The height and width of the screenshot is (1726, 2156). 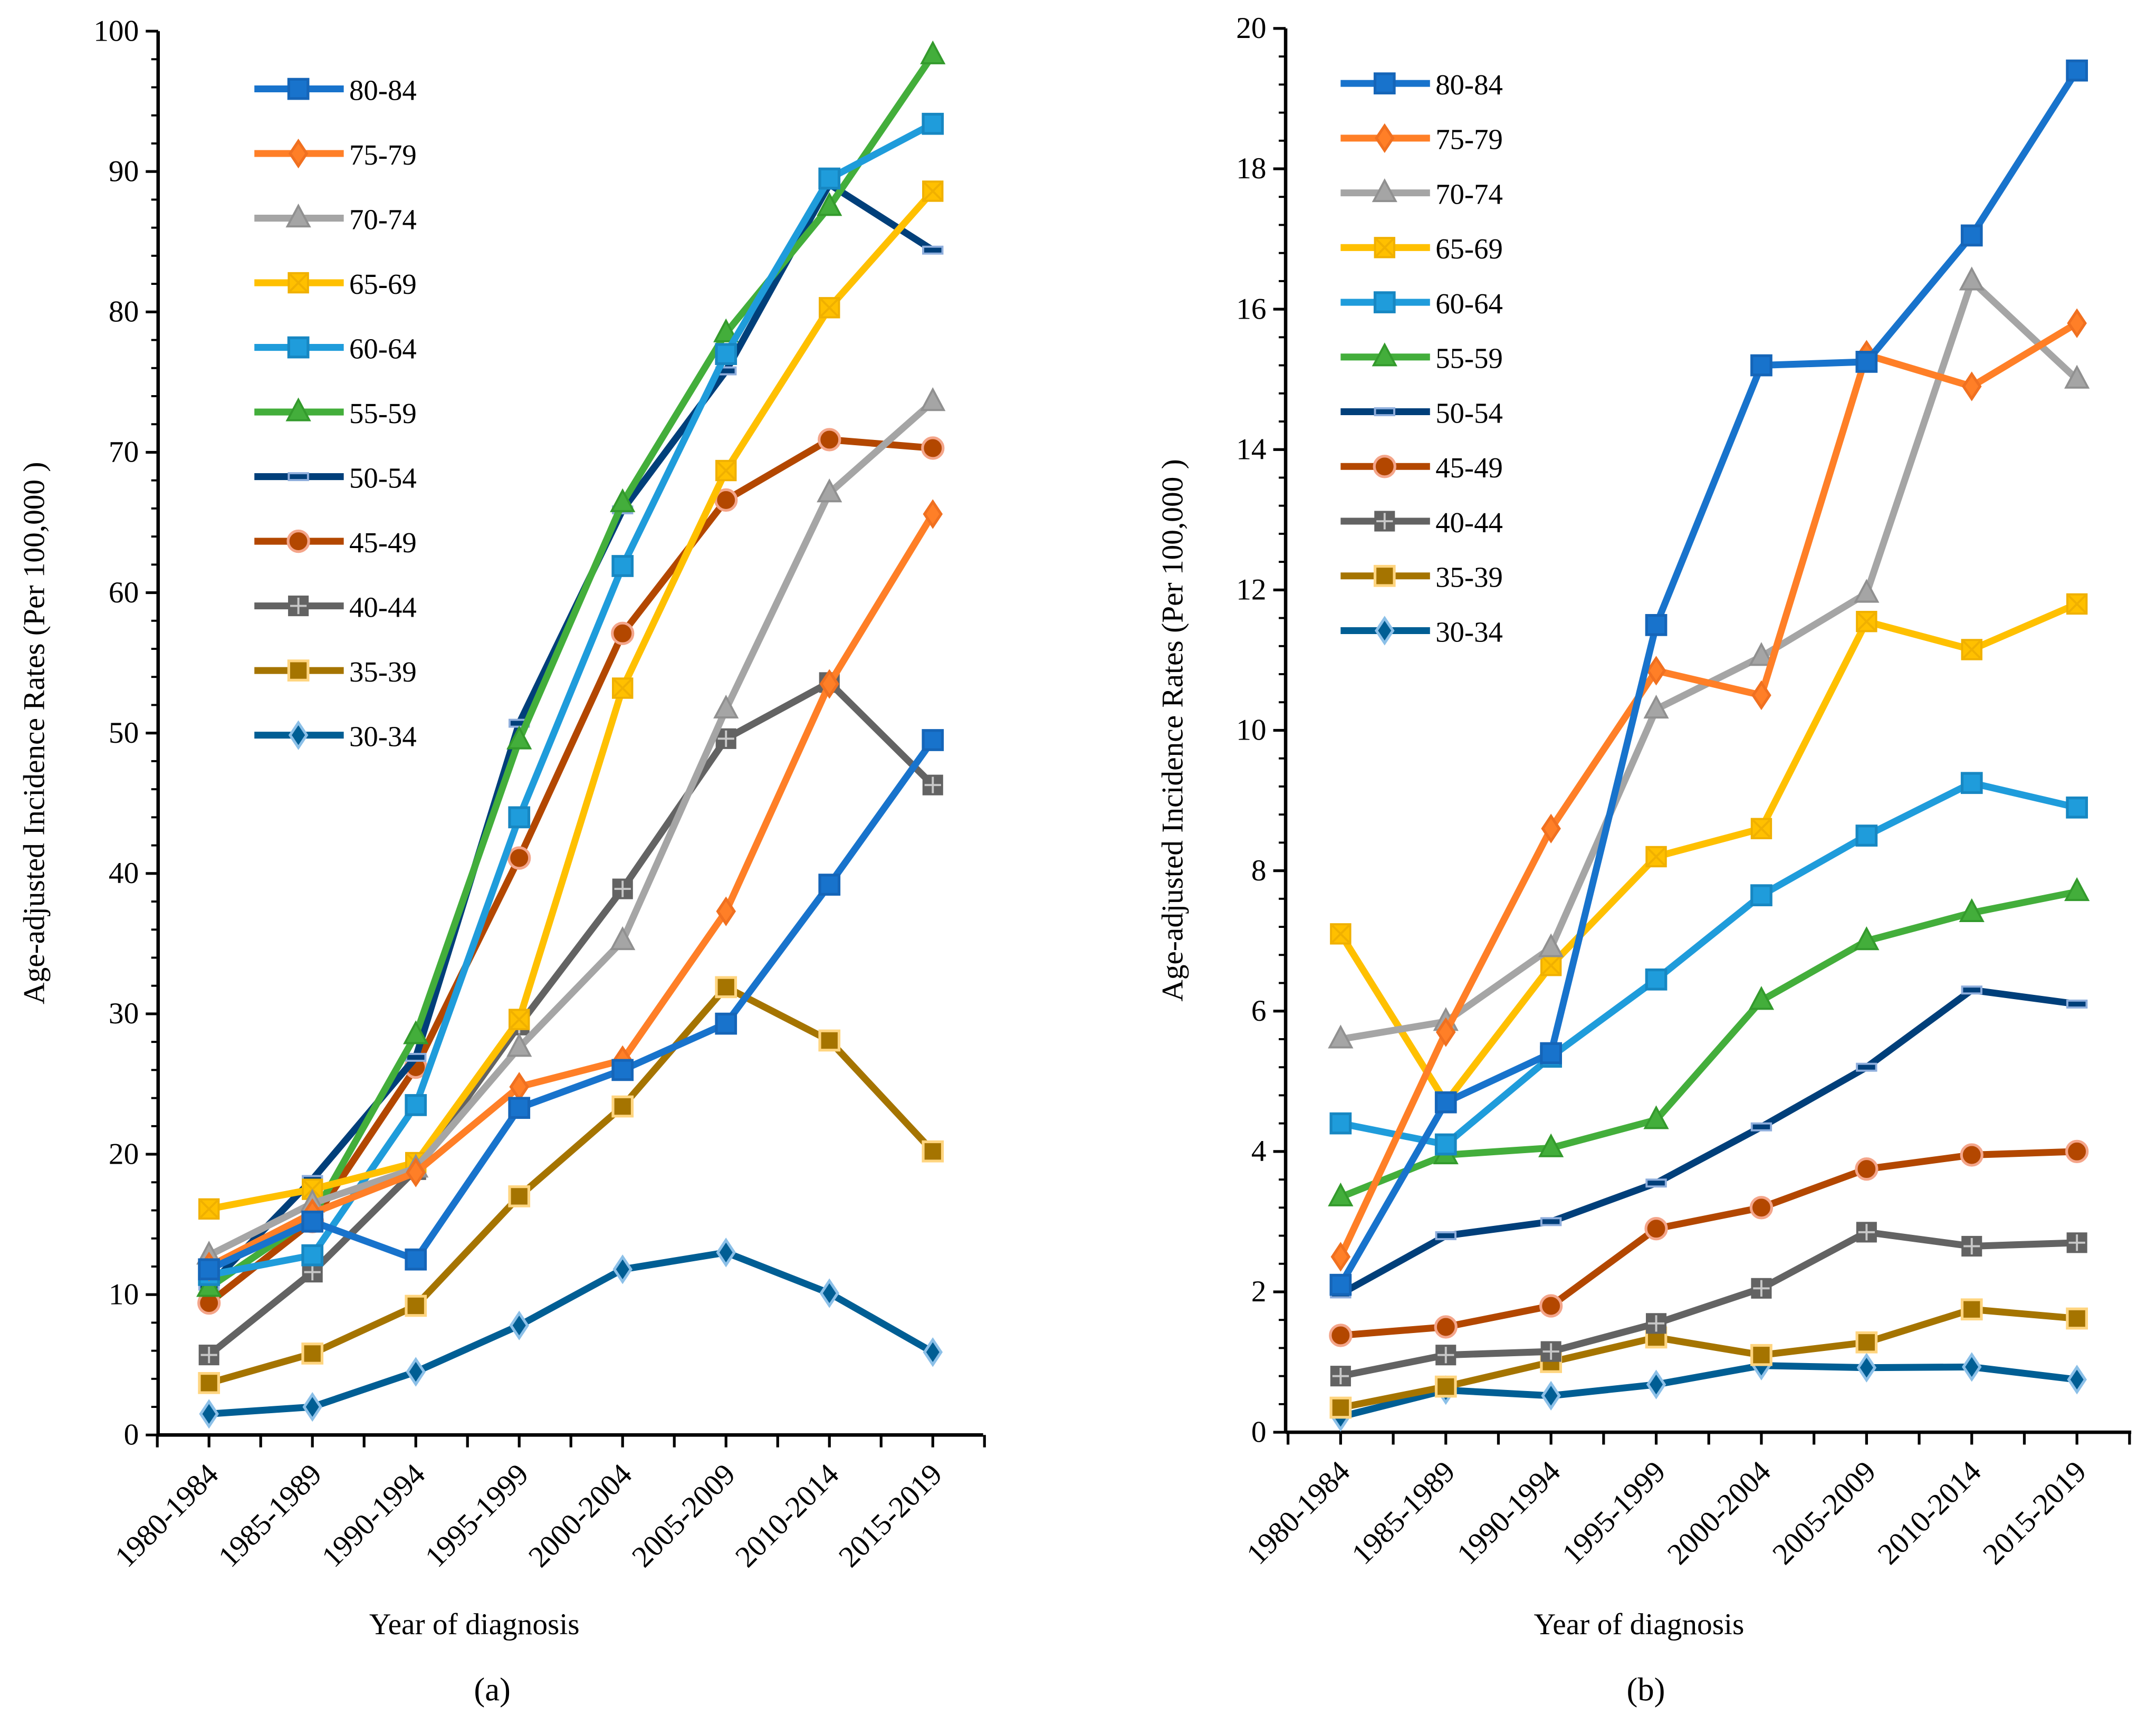 I want to click on legend-label: 35-39, so click(x=383, y=672).